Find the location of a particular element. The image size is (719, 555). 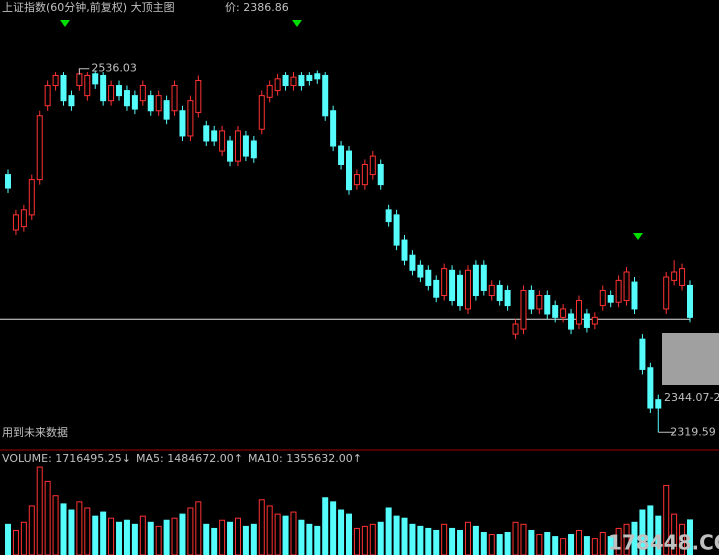

future-box is located at coordinates (690, 359).